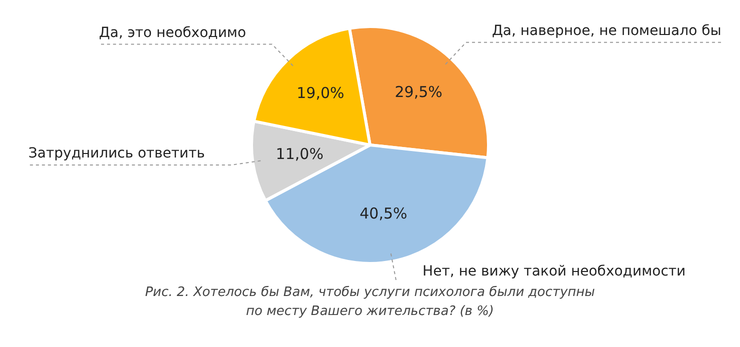 This screenshot has width=740, height=347. I want to click on text: Рис. 2. Хотелось бы Вам, чтобы услуги психолога были доступны по месту Вашего жительства? (в %), so click(370, 302).